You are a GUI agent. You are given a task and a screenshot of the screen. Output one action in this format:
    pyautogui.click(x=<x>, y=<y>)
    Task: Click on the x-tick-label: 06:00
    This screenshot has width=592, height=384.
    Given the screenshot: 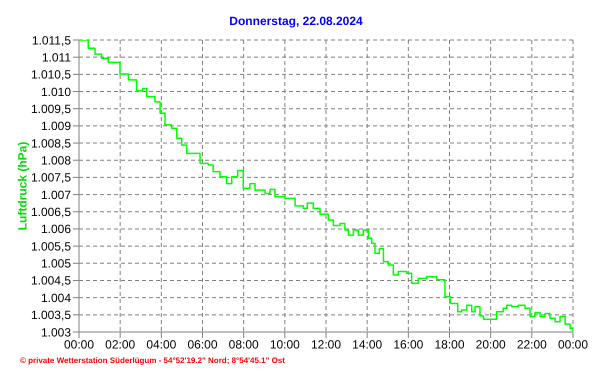 What is the action you would take?
    pyautogui.click(x=202, y=345)
    